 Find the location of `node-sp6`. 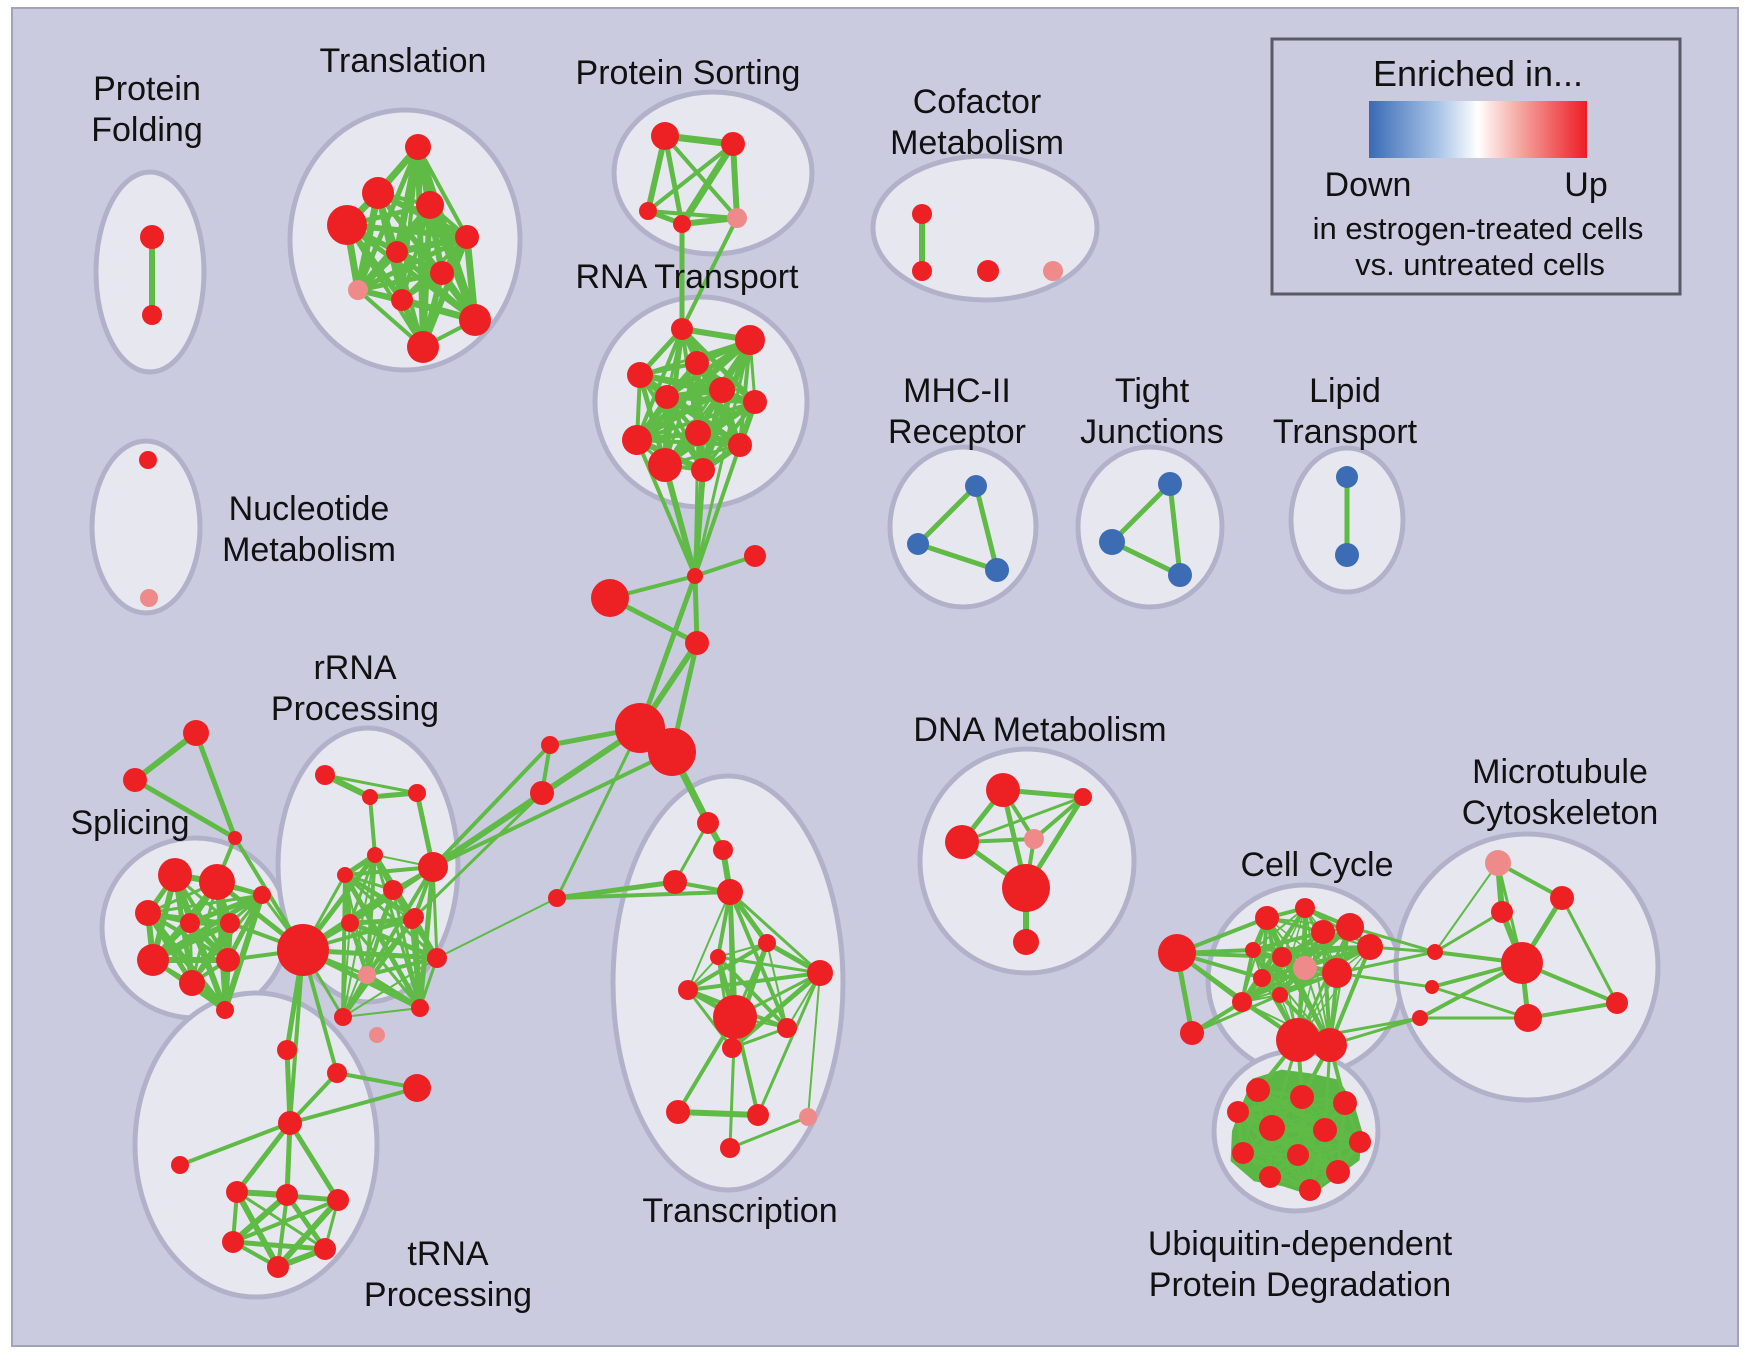

node-sp6 is located at coordinates (153, 960).